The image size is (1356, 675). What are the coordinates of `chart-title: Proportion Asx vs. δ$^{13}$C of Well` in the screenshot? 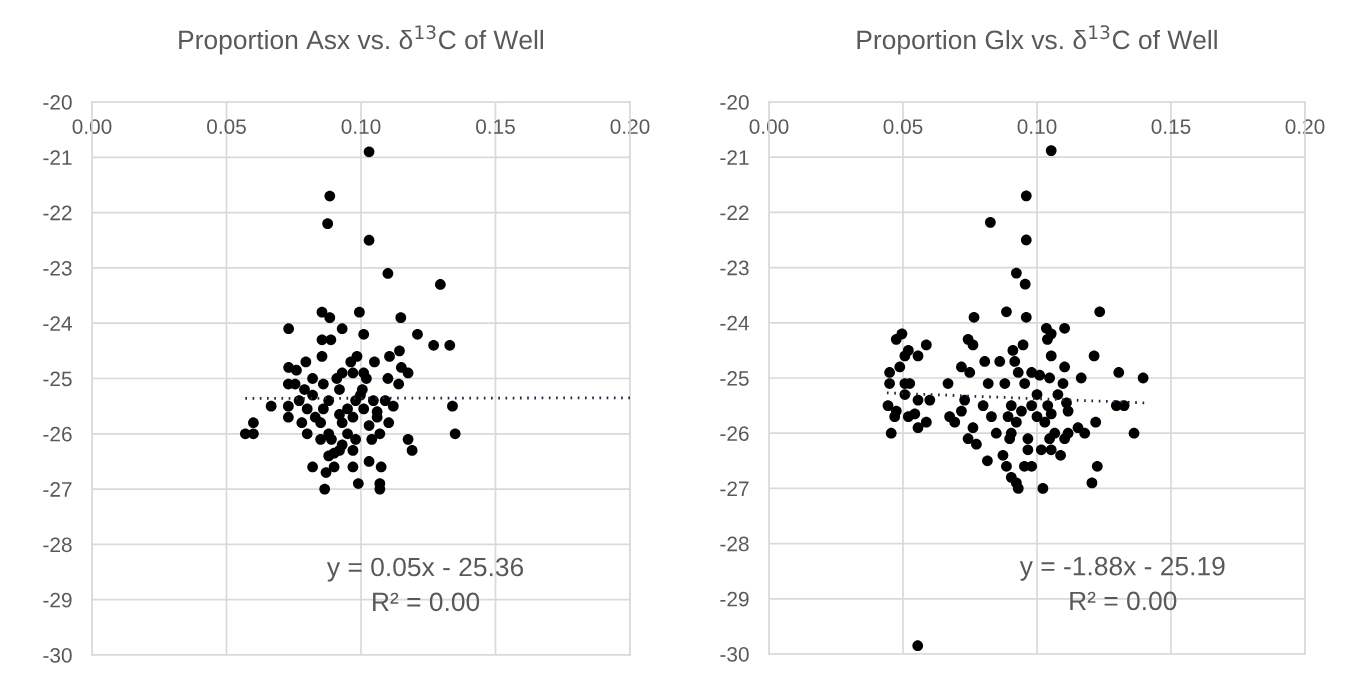 It's located at (361, 40).